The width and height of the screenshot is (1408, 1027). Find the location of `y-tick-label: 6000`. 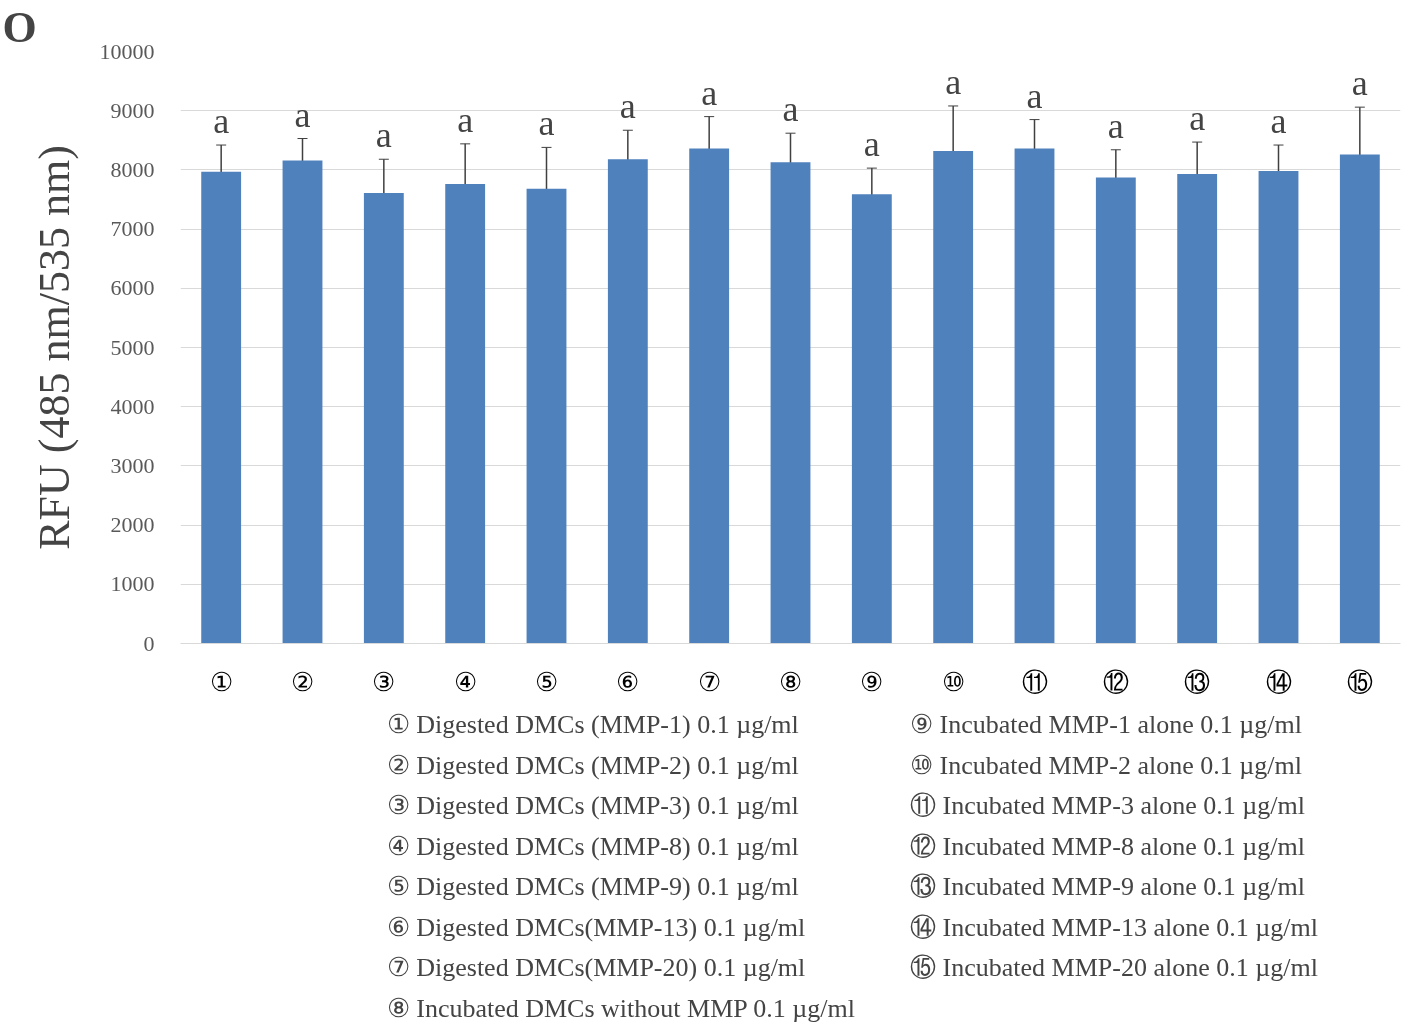

y-tick-label: 6000 is located at coordinates (132, 288).